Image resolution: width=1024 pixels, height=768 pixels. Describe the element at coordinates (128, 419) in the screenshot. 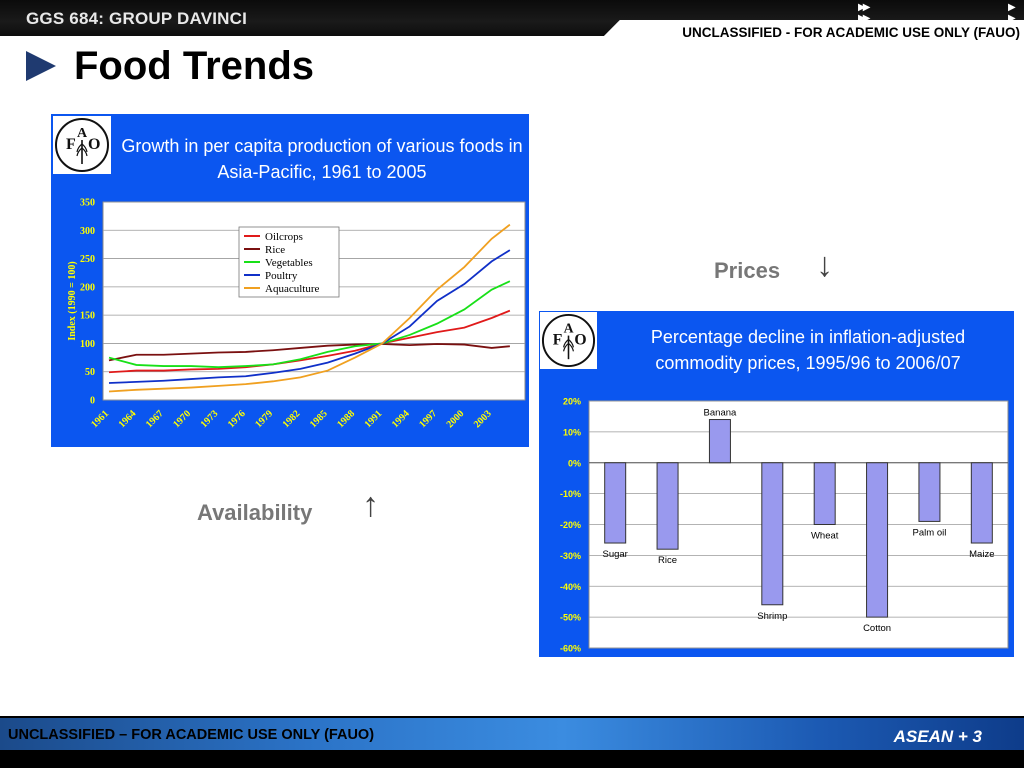

I see `line-x-tick-label: 1964` at that location.